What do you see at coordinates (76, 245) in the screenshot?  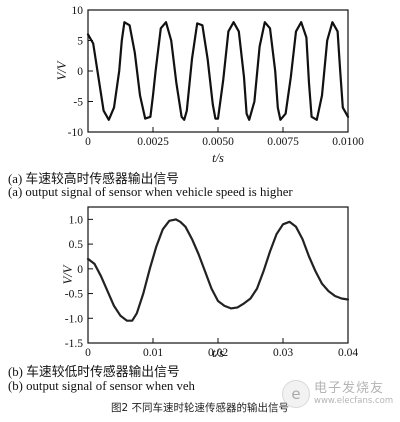 I see `chart-b-y-tick-label: 0.5` at bounding box center [76, 245].